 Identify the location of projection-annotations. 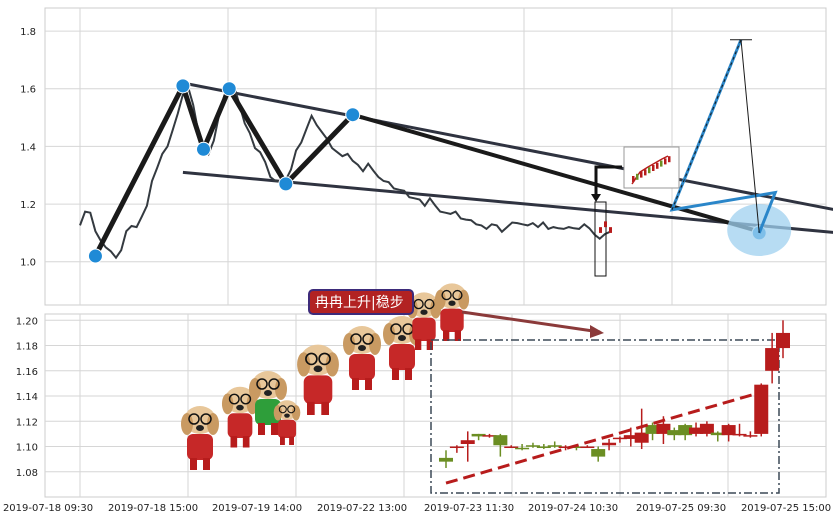
(691, 158).